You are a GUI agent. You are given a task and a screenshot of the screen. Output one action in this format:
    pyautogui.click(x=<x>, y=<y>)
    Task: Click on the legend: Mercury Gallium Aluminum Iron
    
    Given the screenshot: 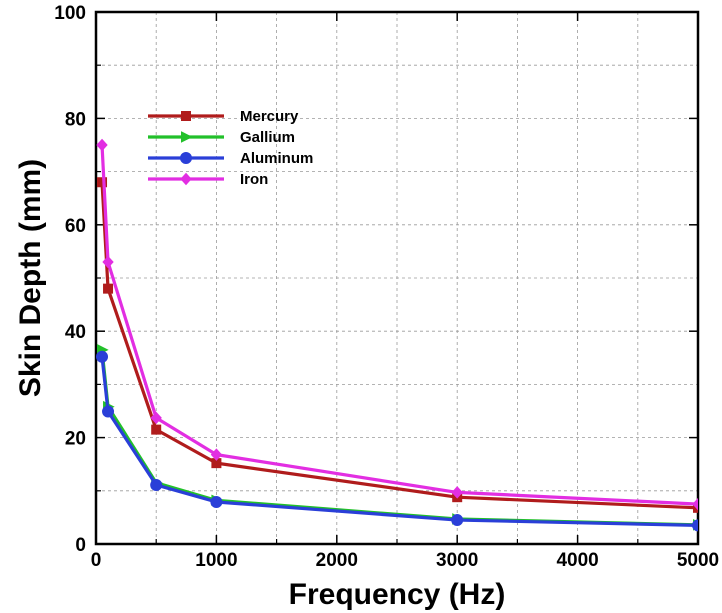 What is the action you would take?
    pyautogui.click(x=230, y=148)
    